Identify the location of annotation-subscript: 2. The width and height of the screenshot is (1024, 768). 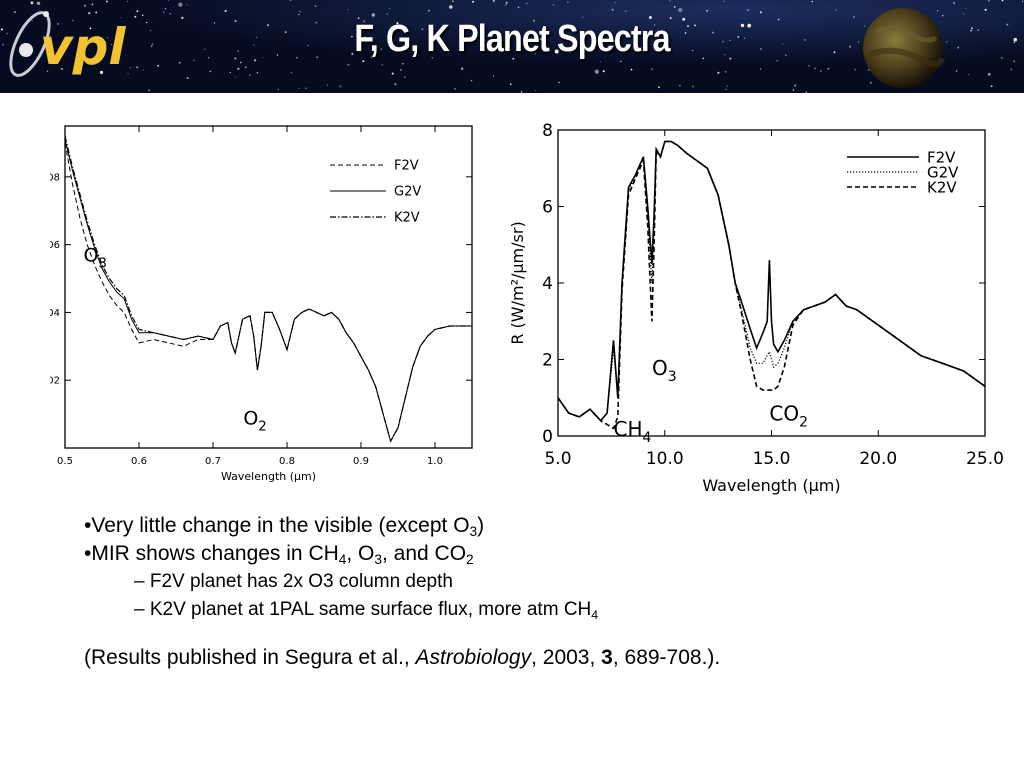
(803, 423).